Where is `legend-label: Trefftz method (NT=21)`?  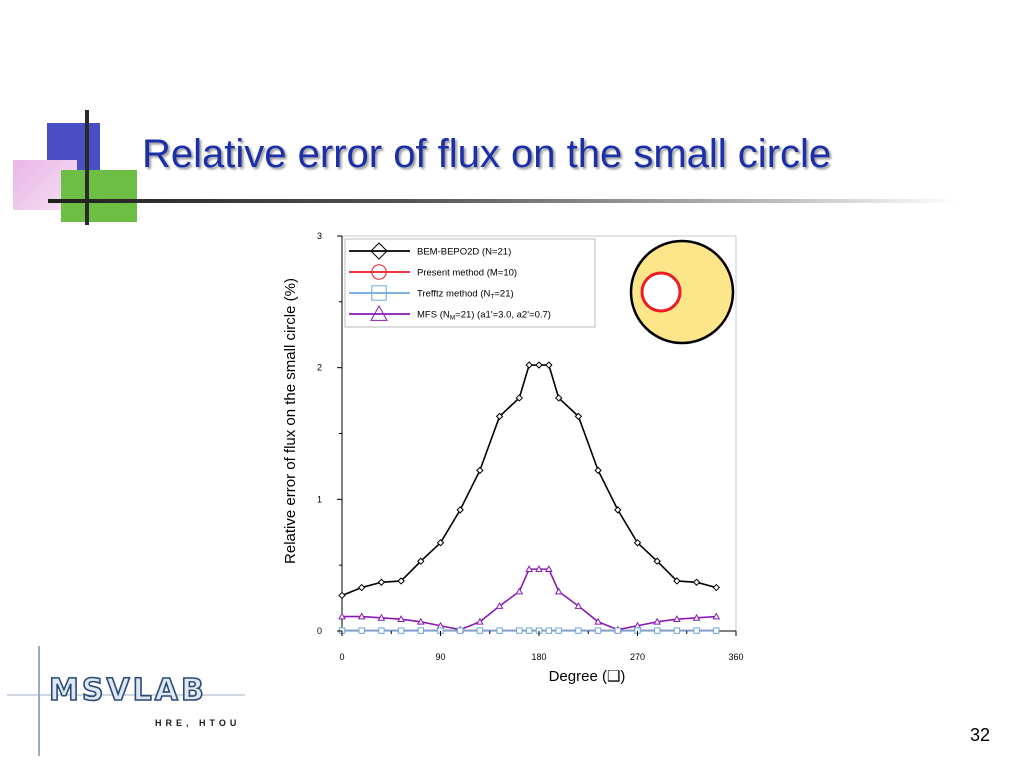 legend-label: Trefftz method (NT=21) is located at coordinates (465, 295).